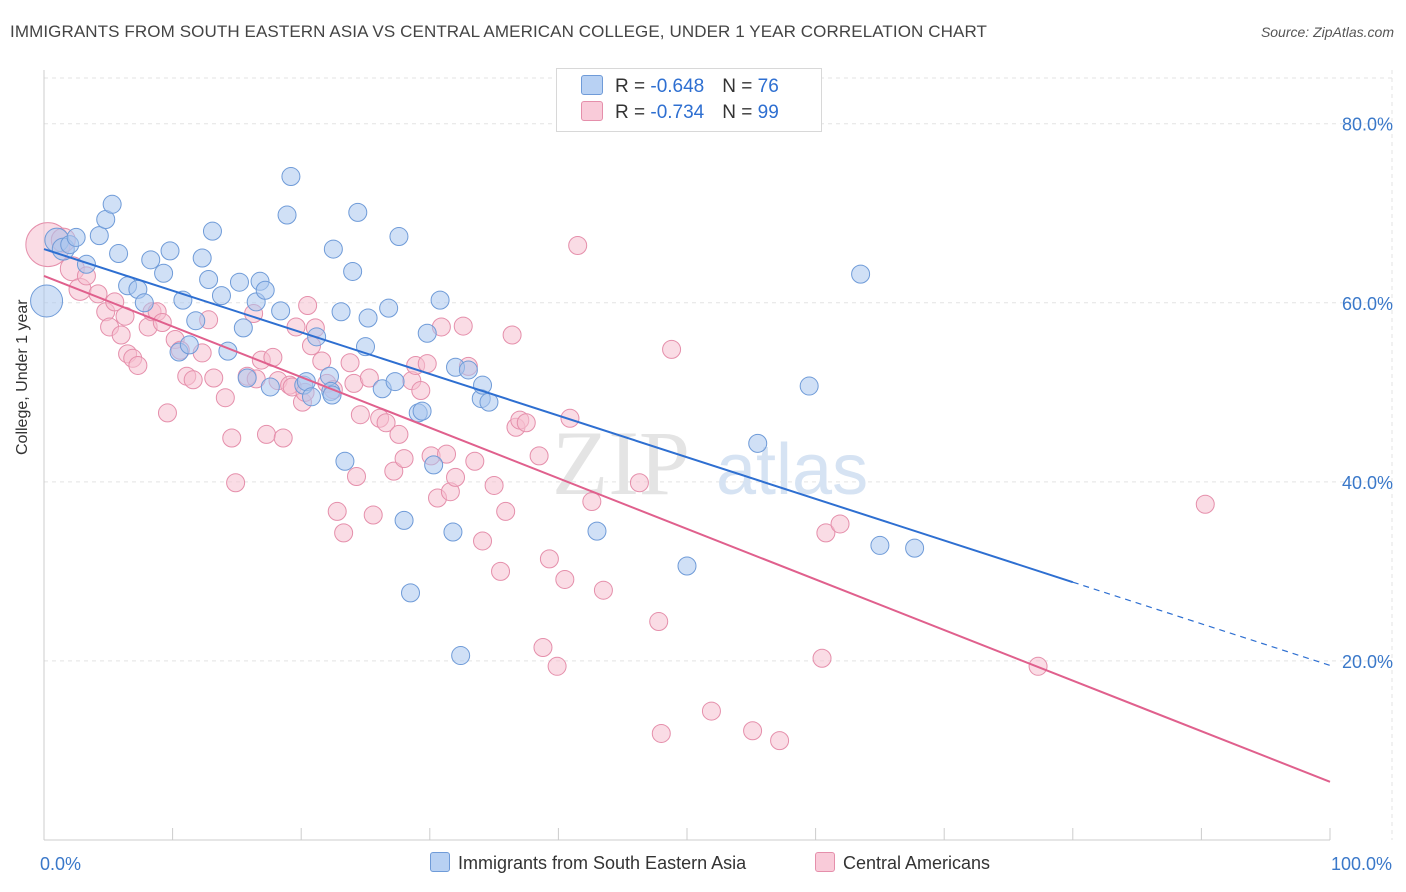  I want to click on correlation-legend: R = -0.648 N = 76 R = -0.734 N = 99, so click(689, 100).